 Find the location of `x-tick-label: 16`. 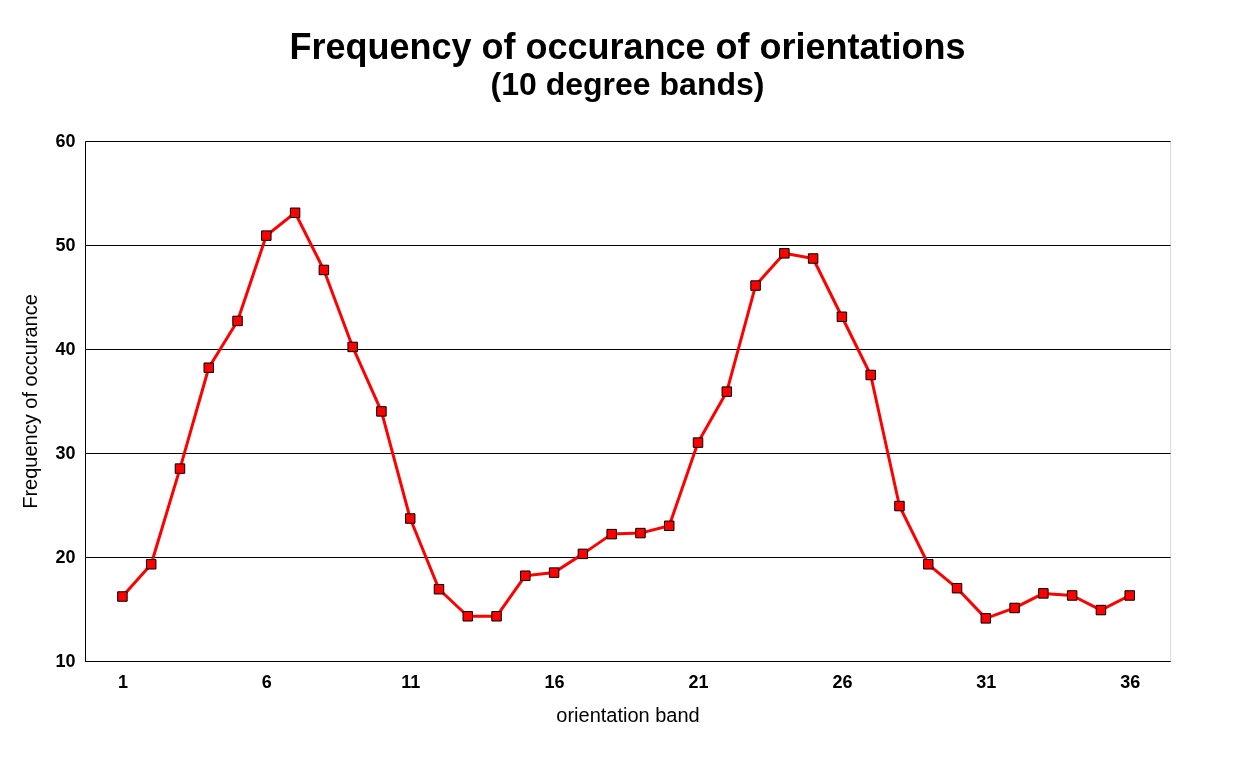

x-tick-label: 16 is located at coordinates (554, 681).